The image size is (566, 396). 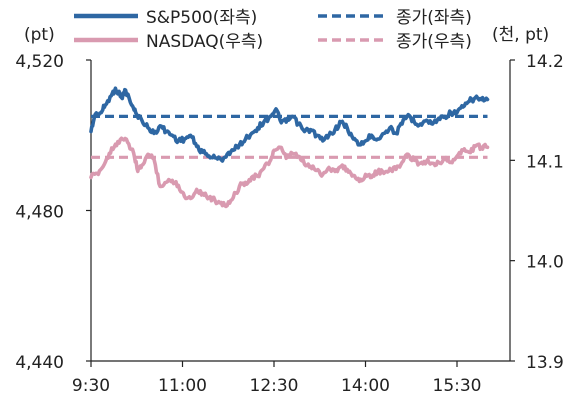 What do you see at coordinates (434, 18) in the screenshot?
I see `legend-label-close-left: 종가(좌측)` at bounding box center [434, 18].